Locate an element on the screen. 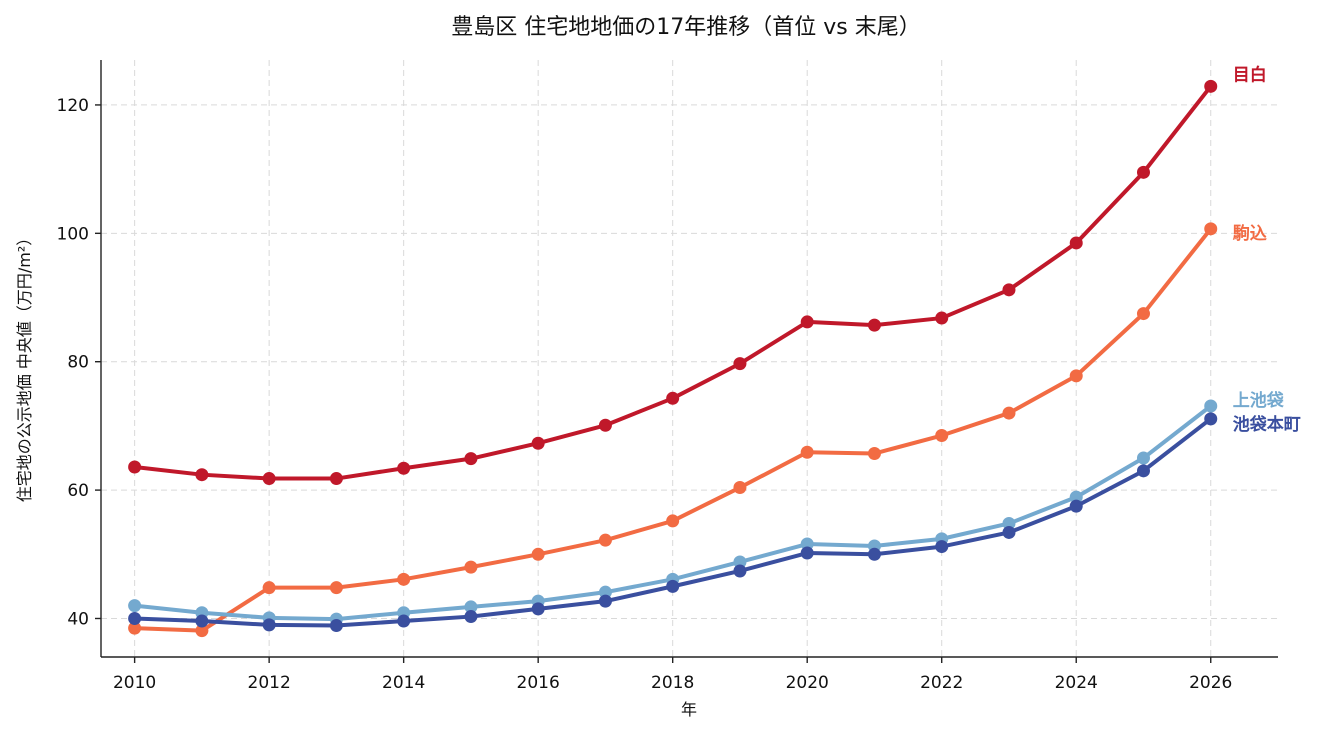 This screenshot has height=735, width=1329. x-tick-label: 2020 is located at coordinates (807, 683).